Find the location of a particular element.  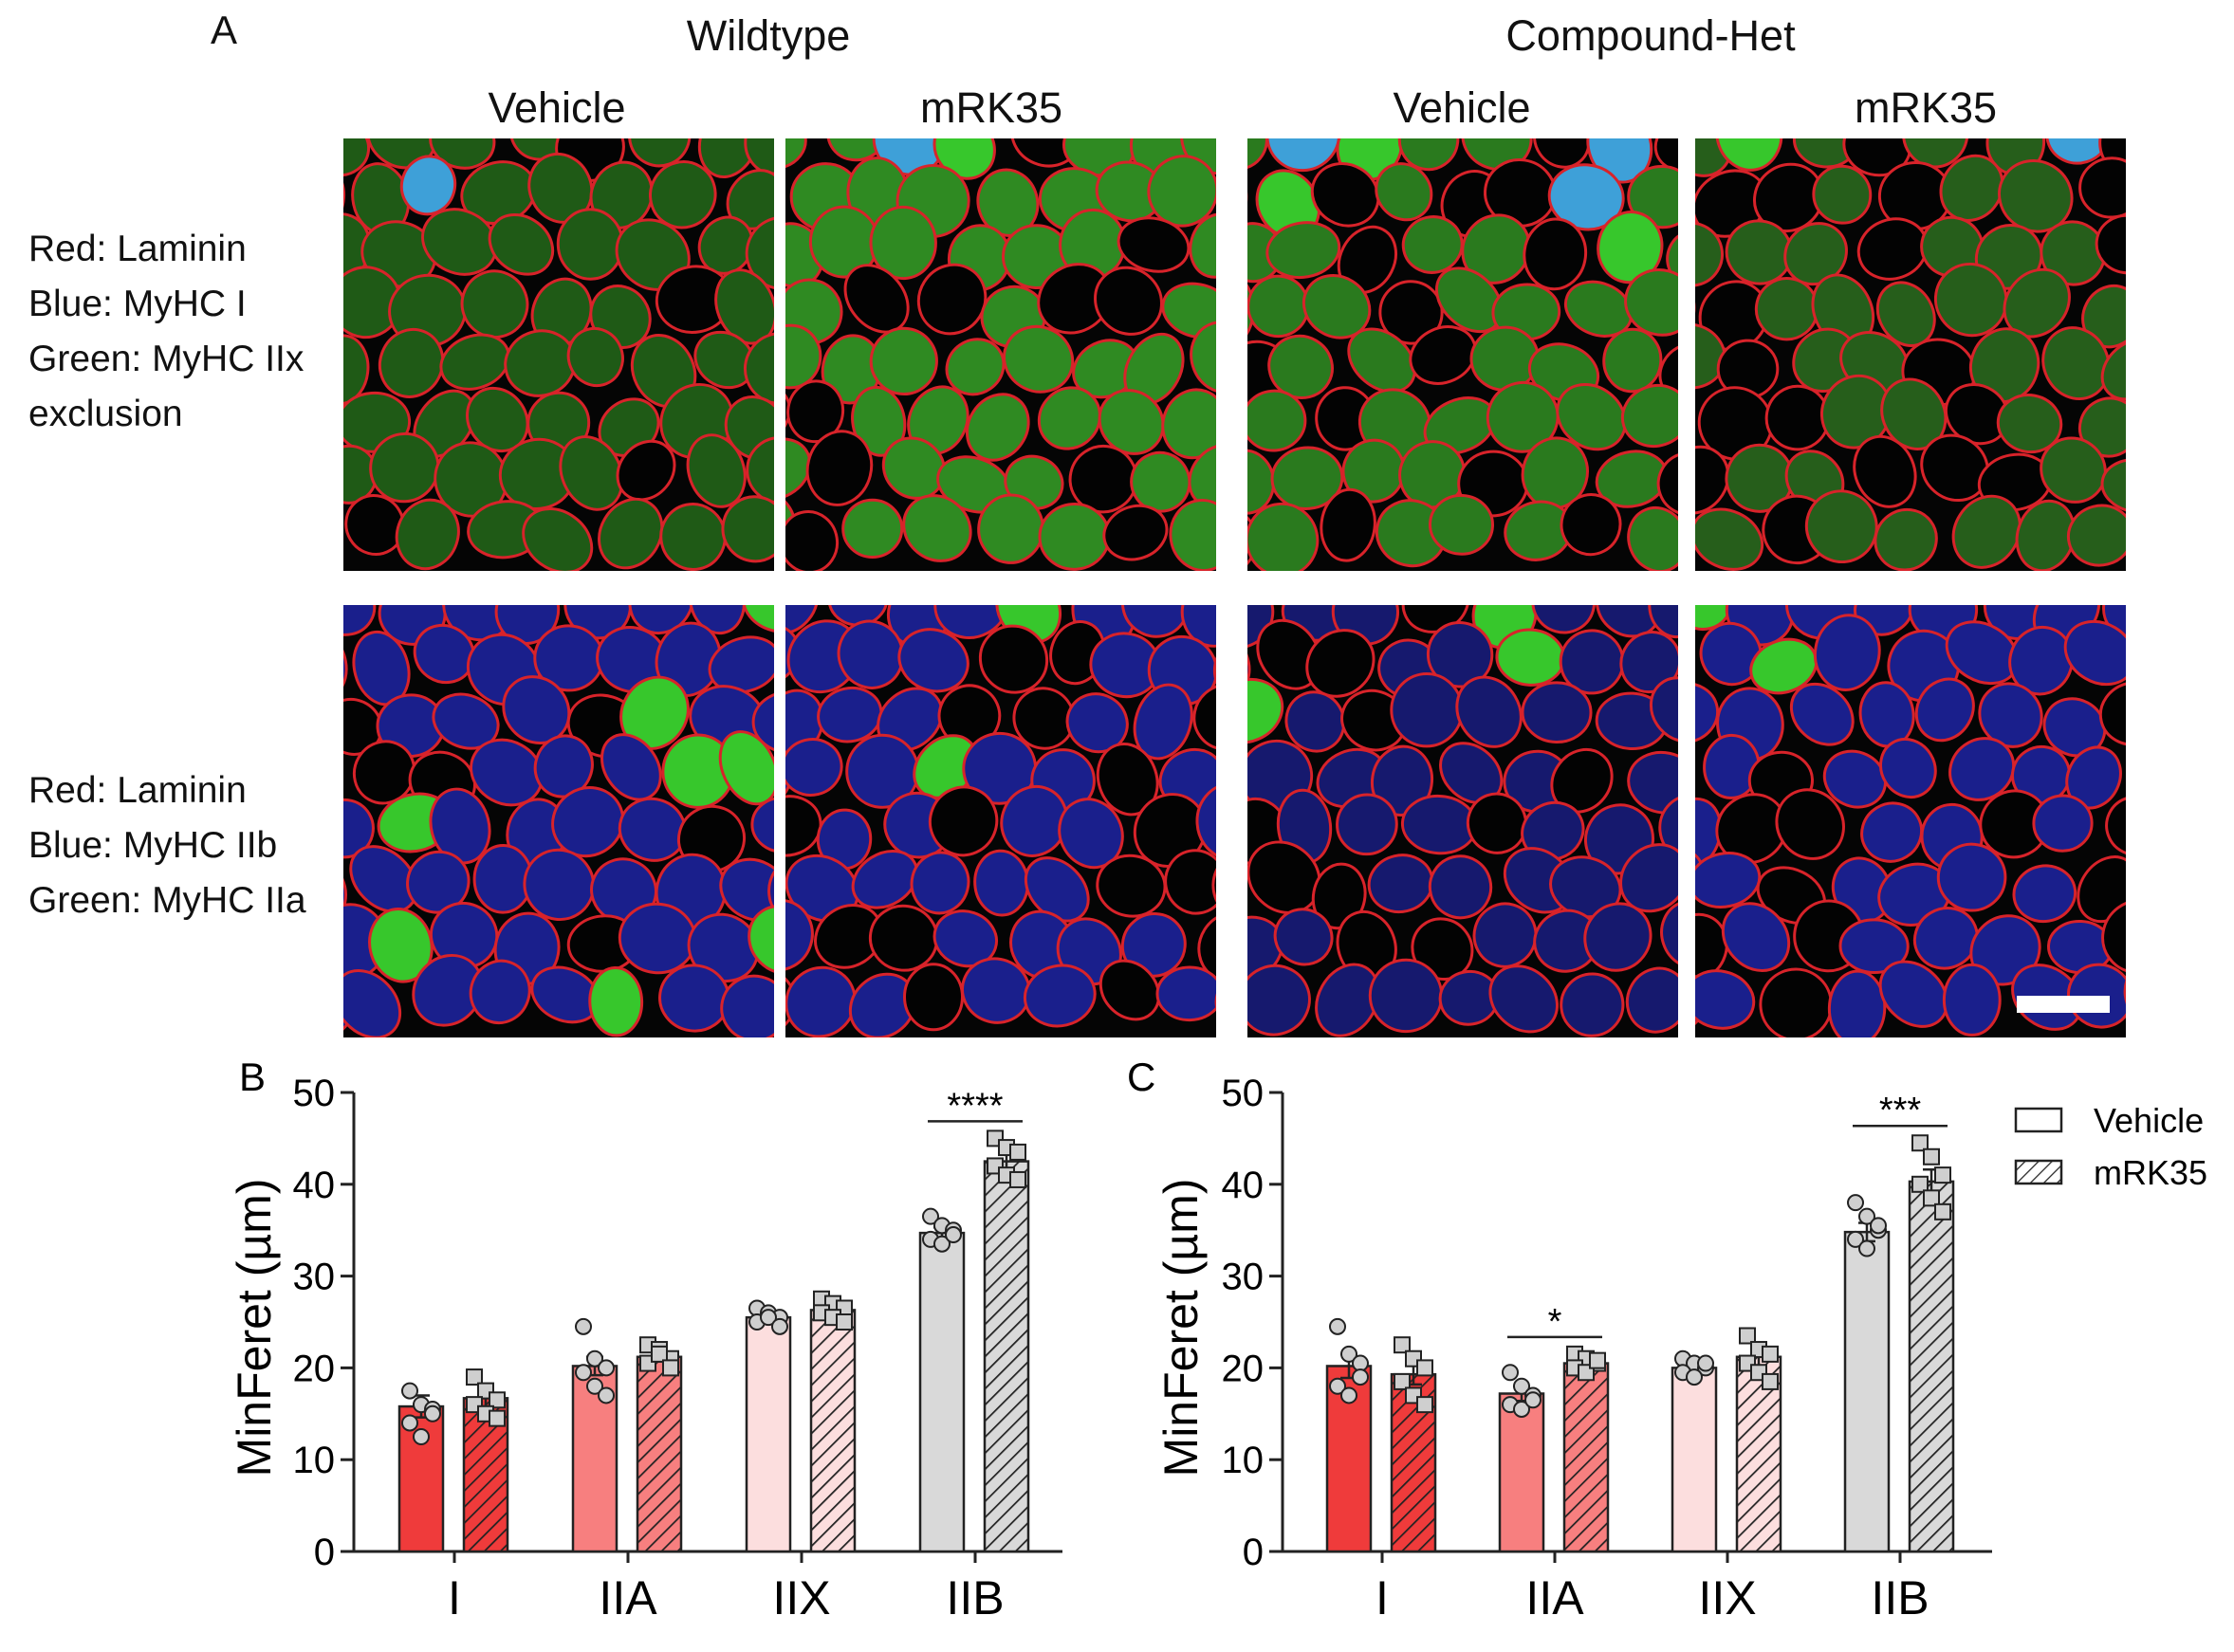

significance-label: *** is located at coordinates (1900, 1110).